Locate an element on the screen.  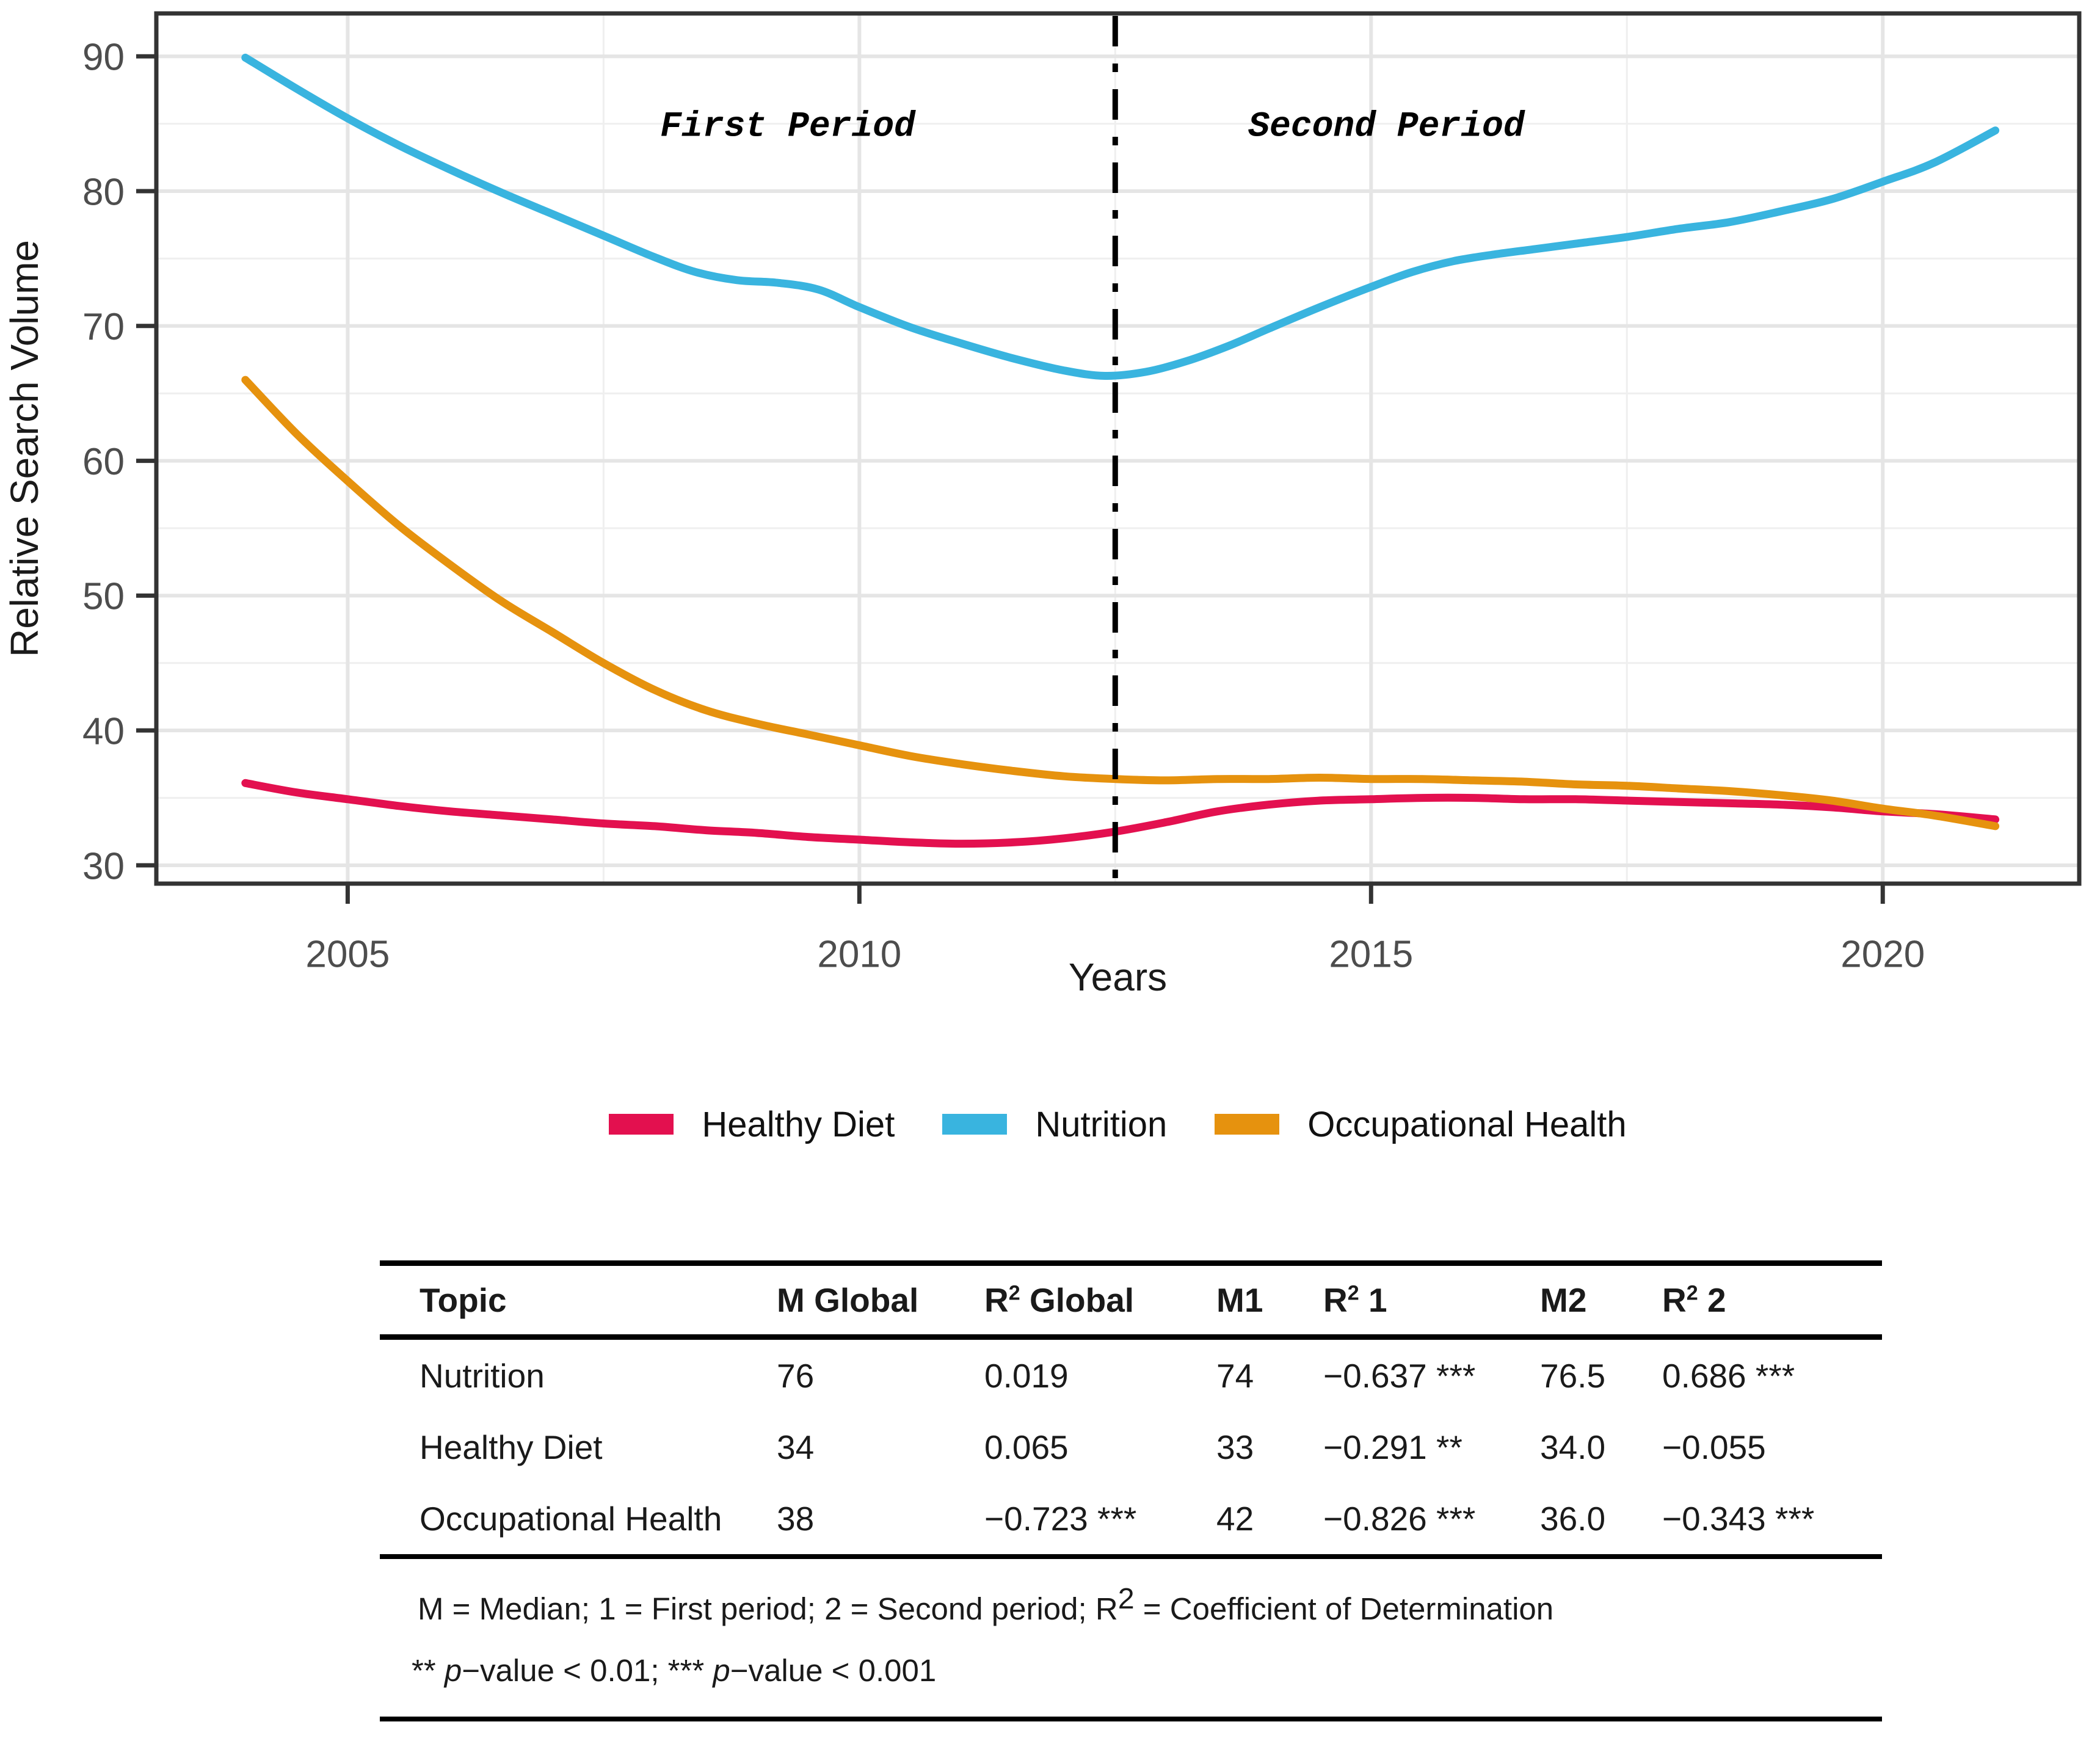
col-header-2: R2 Global is located at coordinates (1059, 1300).